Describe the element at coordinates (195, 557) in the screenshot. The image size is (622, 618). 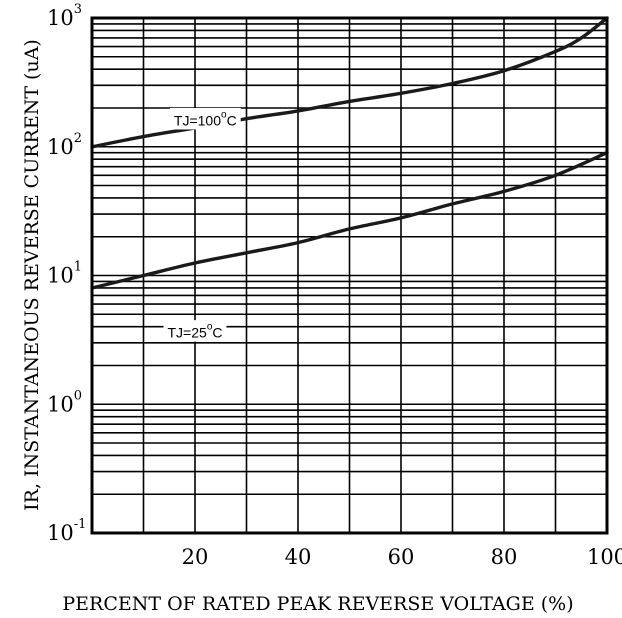
I see `x-tick-label: 20` at that location.